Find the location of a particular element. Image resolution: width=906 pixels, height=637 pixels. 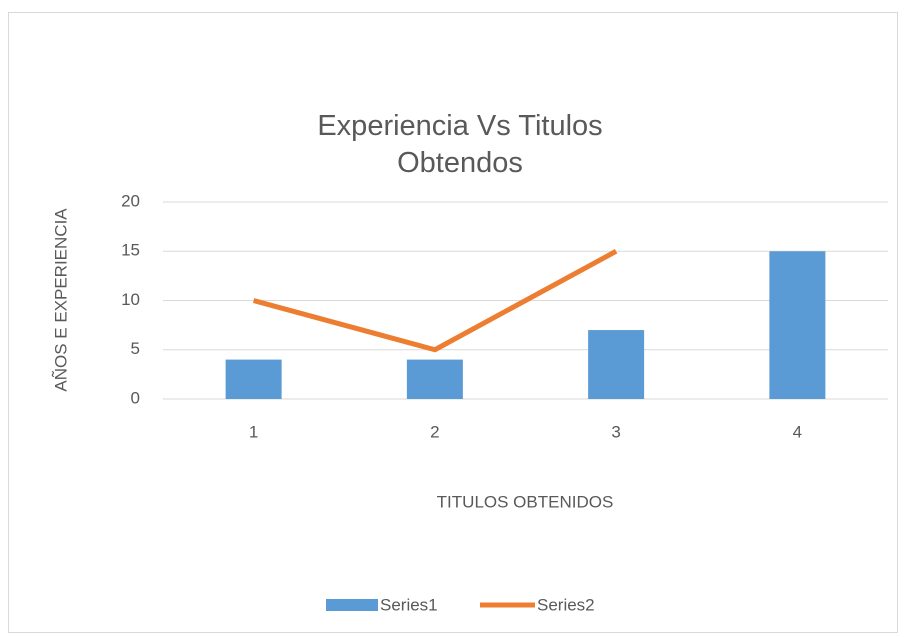

legend-label: Series2 is located at coordinates (566, 604).